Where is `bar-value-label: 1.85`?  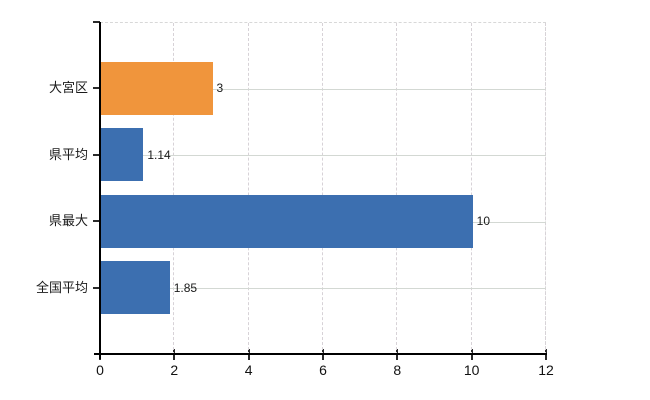
bar-value-label: 1.85 is located at coordinates (185, 287).